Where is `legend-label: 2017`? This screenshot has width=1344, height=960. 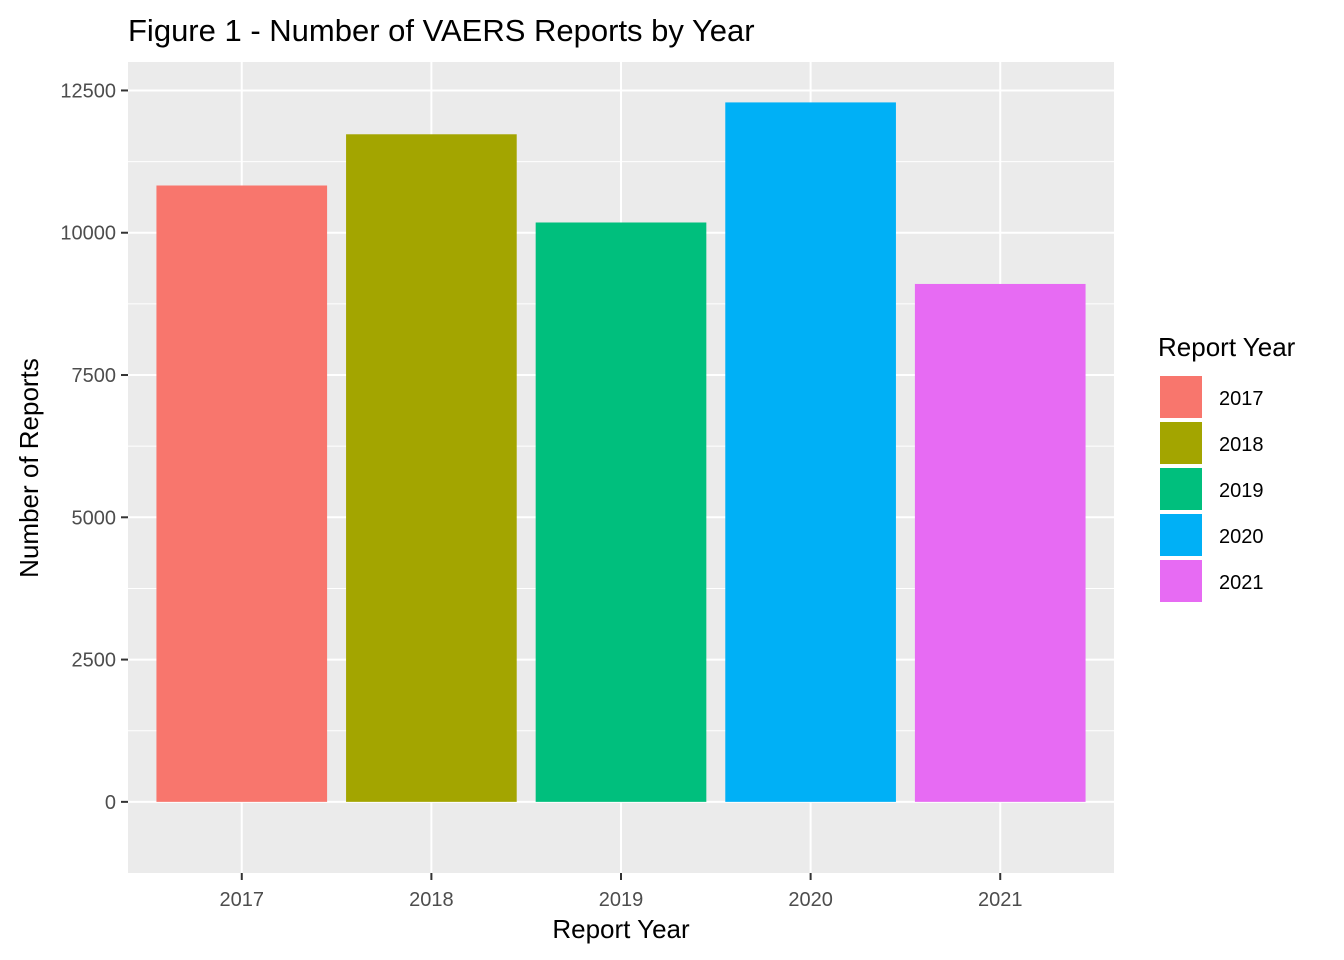 legend-label: 2017 is located at coordinates (1241, 399).